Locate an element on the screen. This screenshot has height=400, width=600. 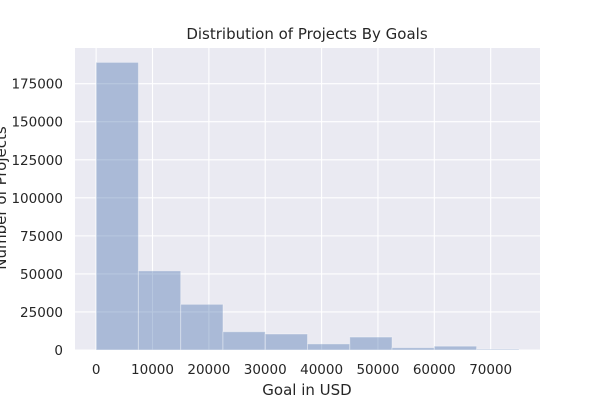
x-tick-labels: 0 10000 20000 30000 40000 50000 60000 70000 is located at coordinates (302, 370).